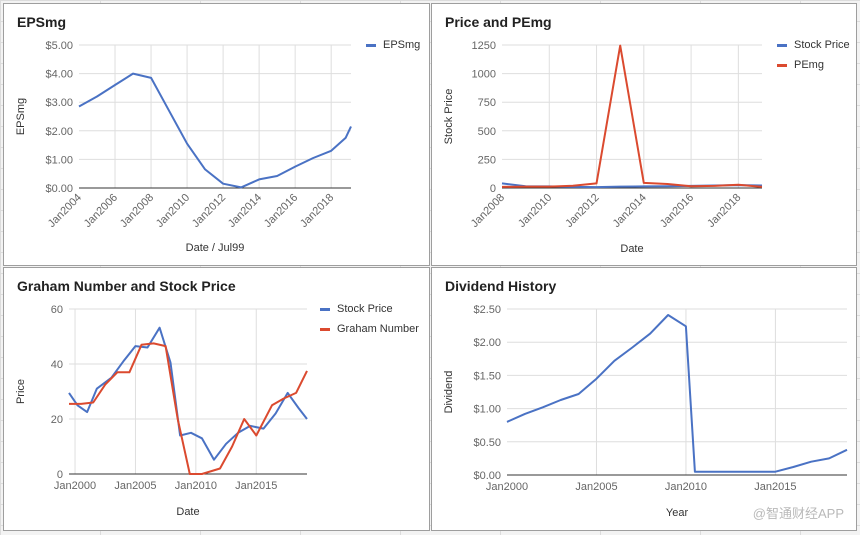 Image resolution: width=860 pixels, height=535 pixels. What do you see at coordinates (487, 443) in the screenshot?
I see `y-tick-label: $0.50` at bounding box center [487, 443].